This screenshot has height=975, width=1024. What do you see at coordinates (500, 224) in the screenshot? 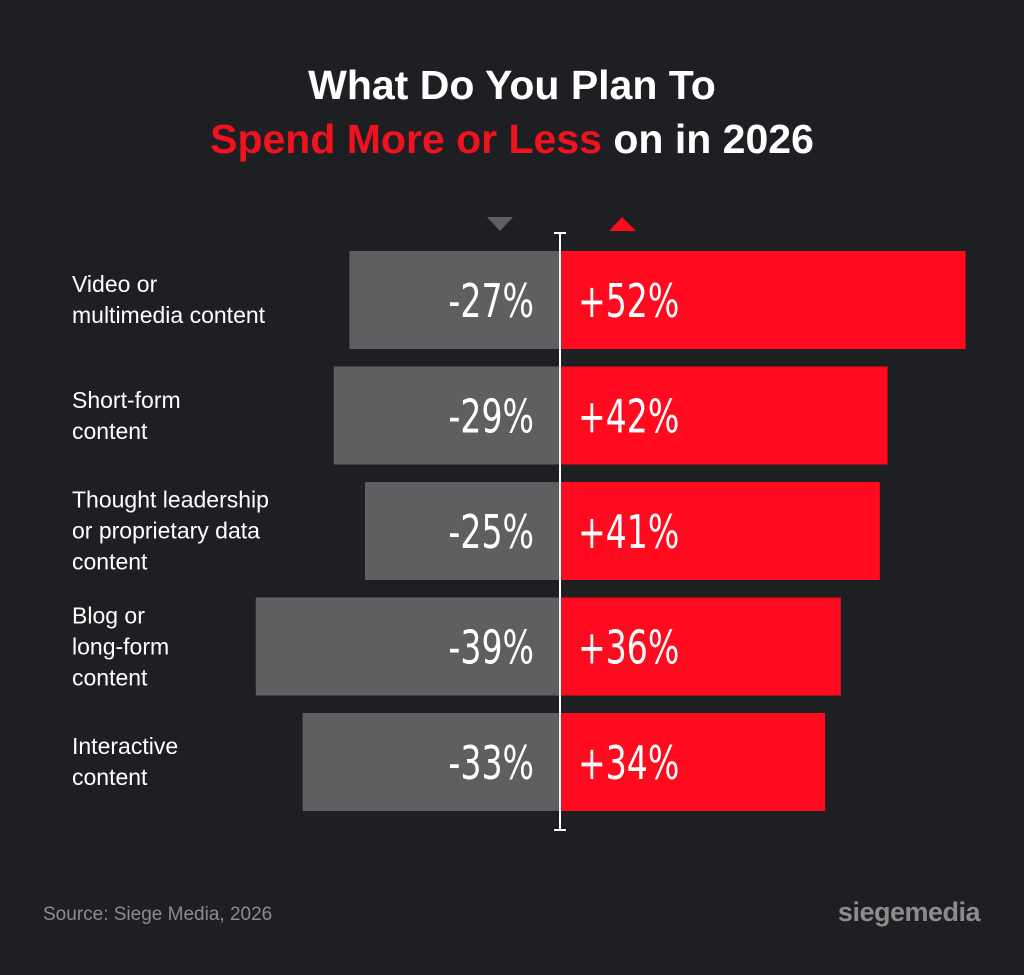
I see `legend-down-triangle-icon` at bounding box center [500, 224].